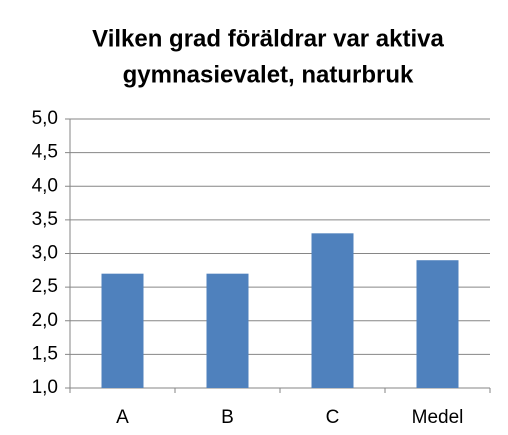 Image resolution: width=508 pixels, height=435 pixels. I want to click on x-tick-label: Medel, so click(438, 417).